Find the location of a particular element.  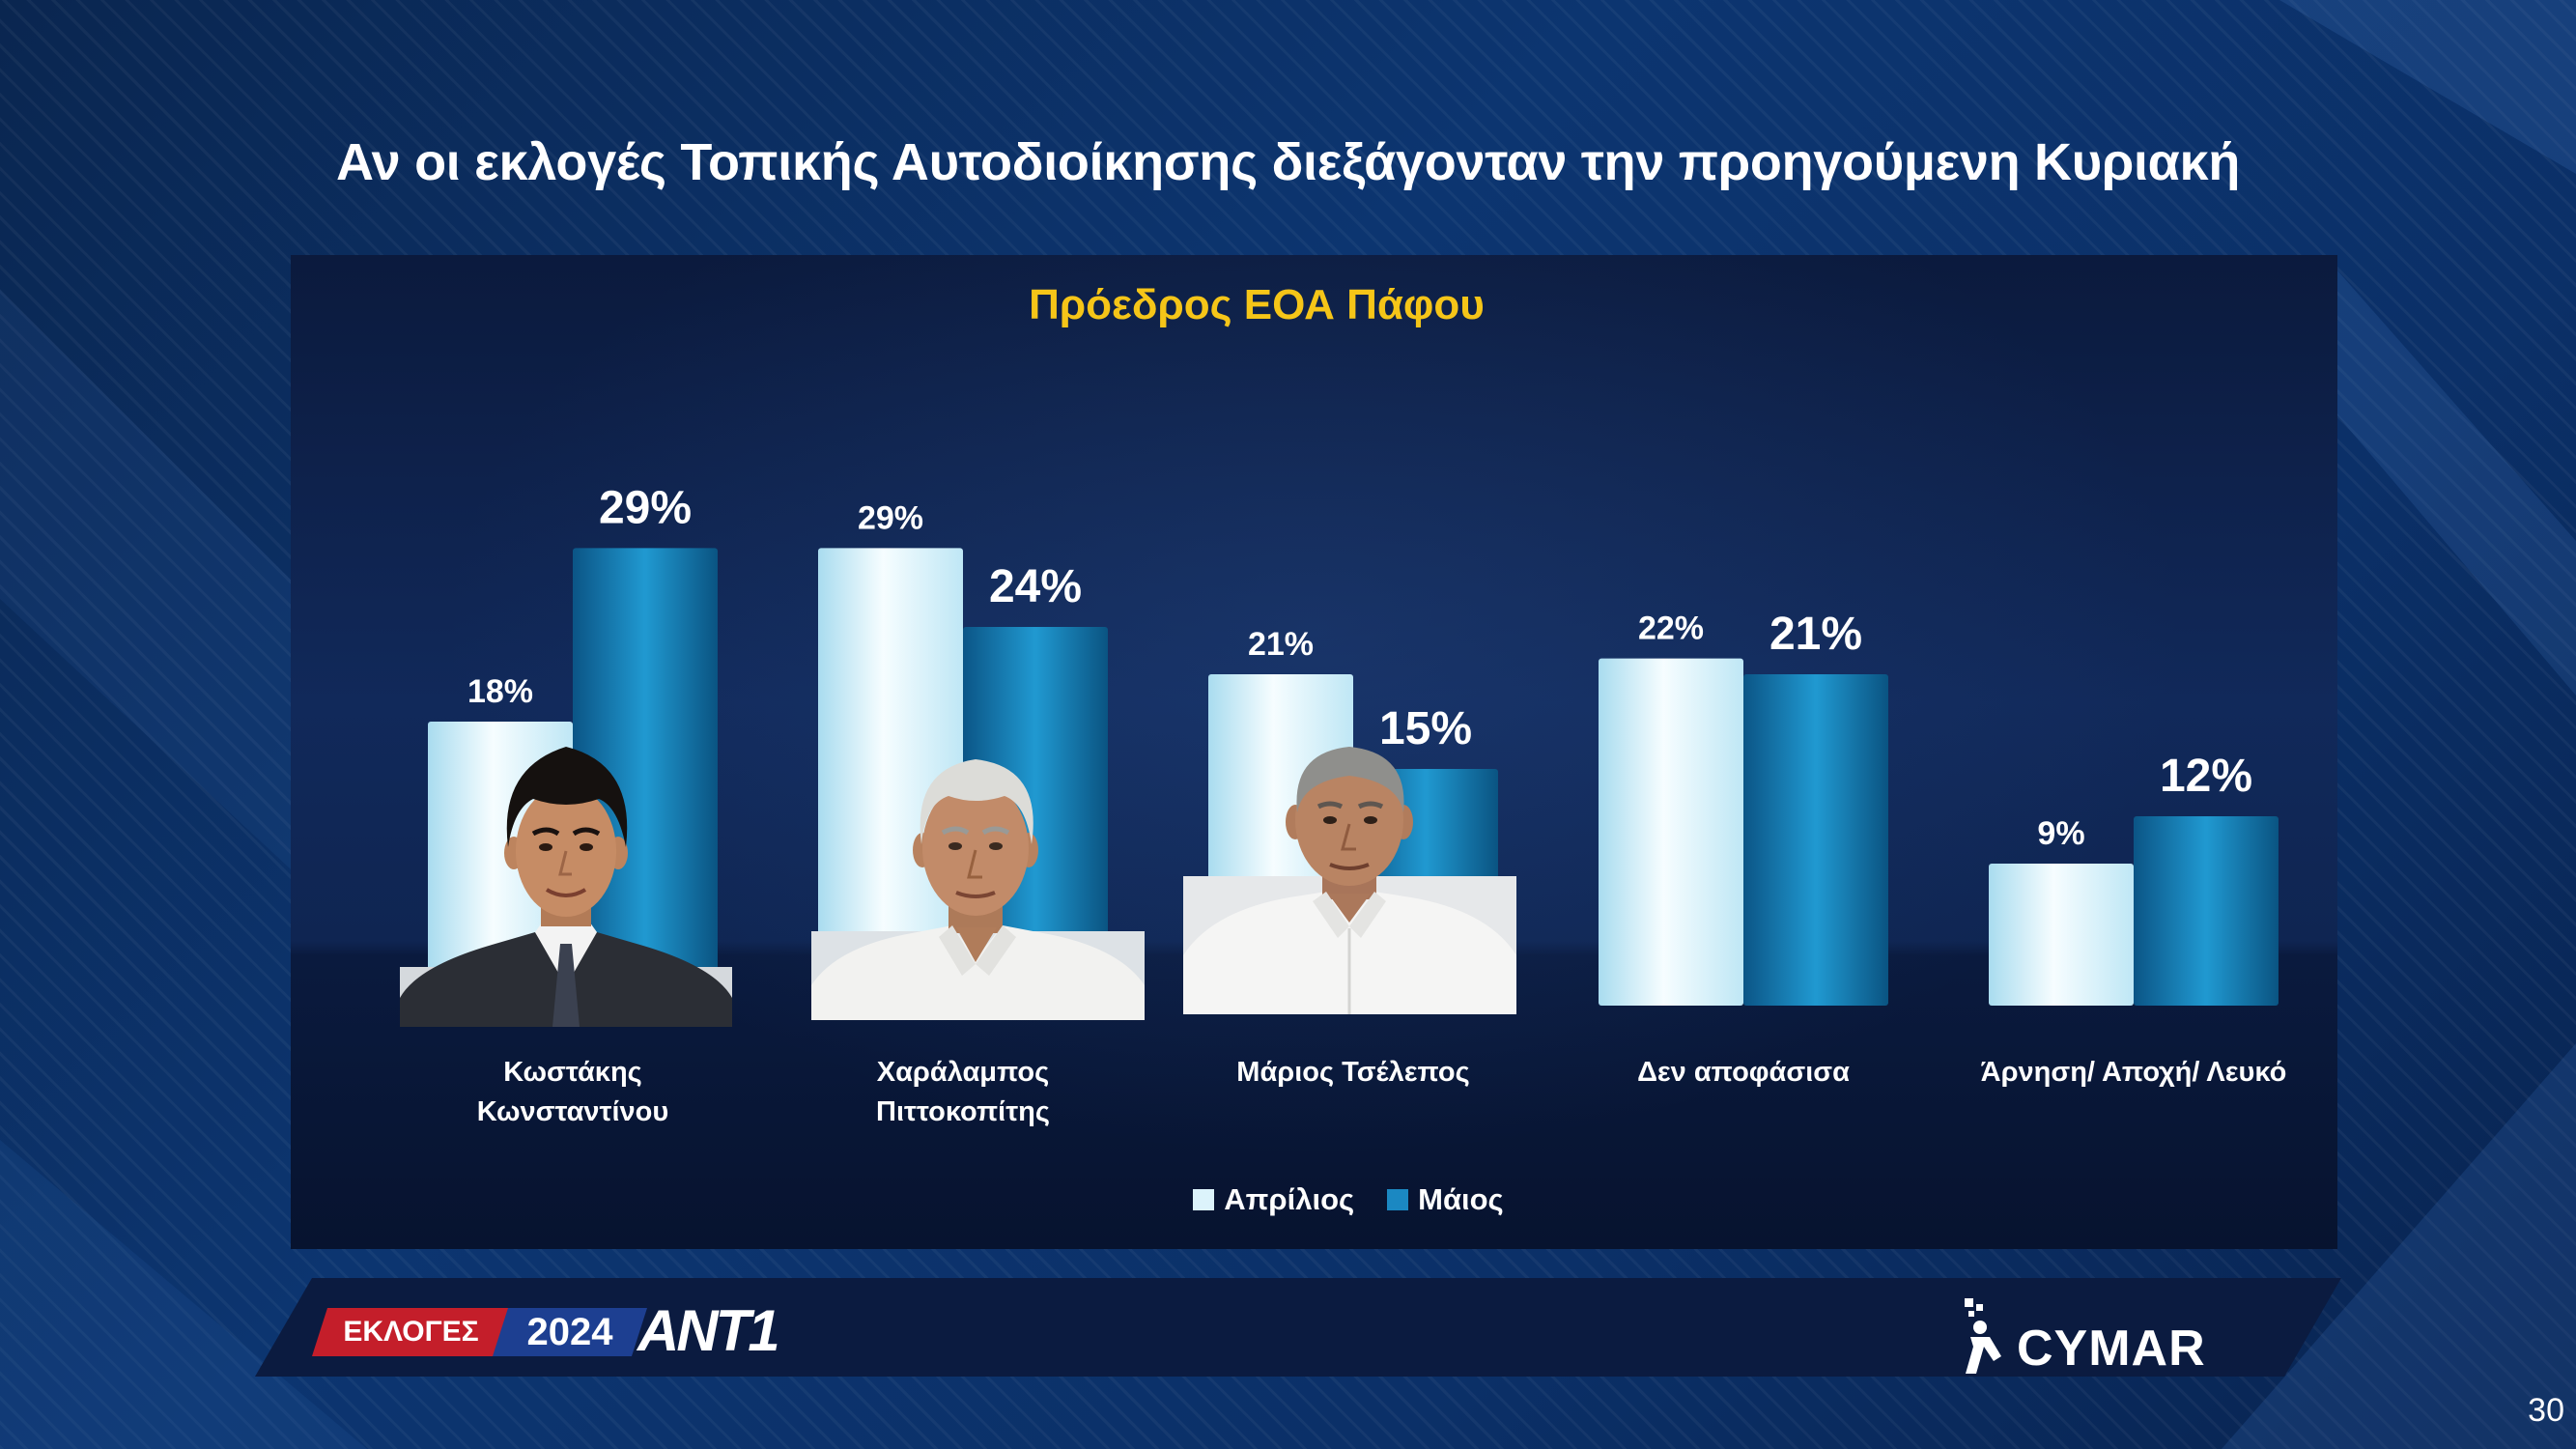

legend-item-april: Απρίλιος is located at coordinates (1273, 1199).